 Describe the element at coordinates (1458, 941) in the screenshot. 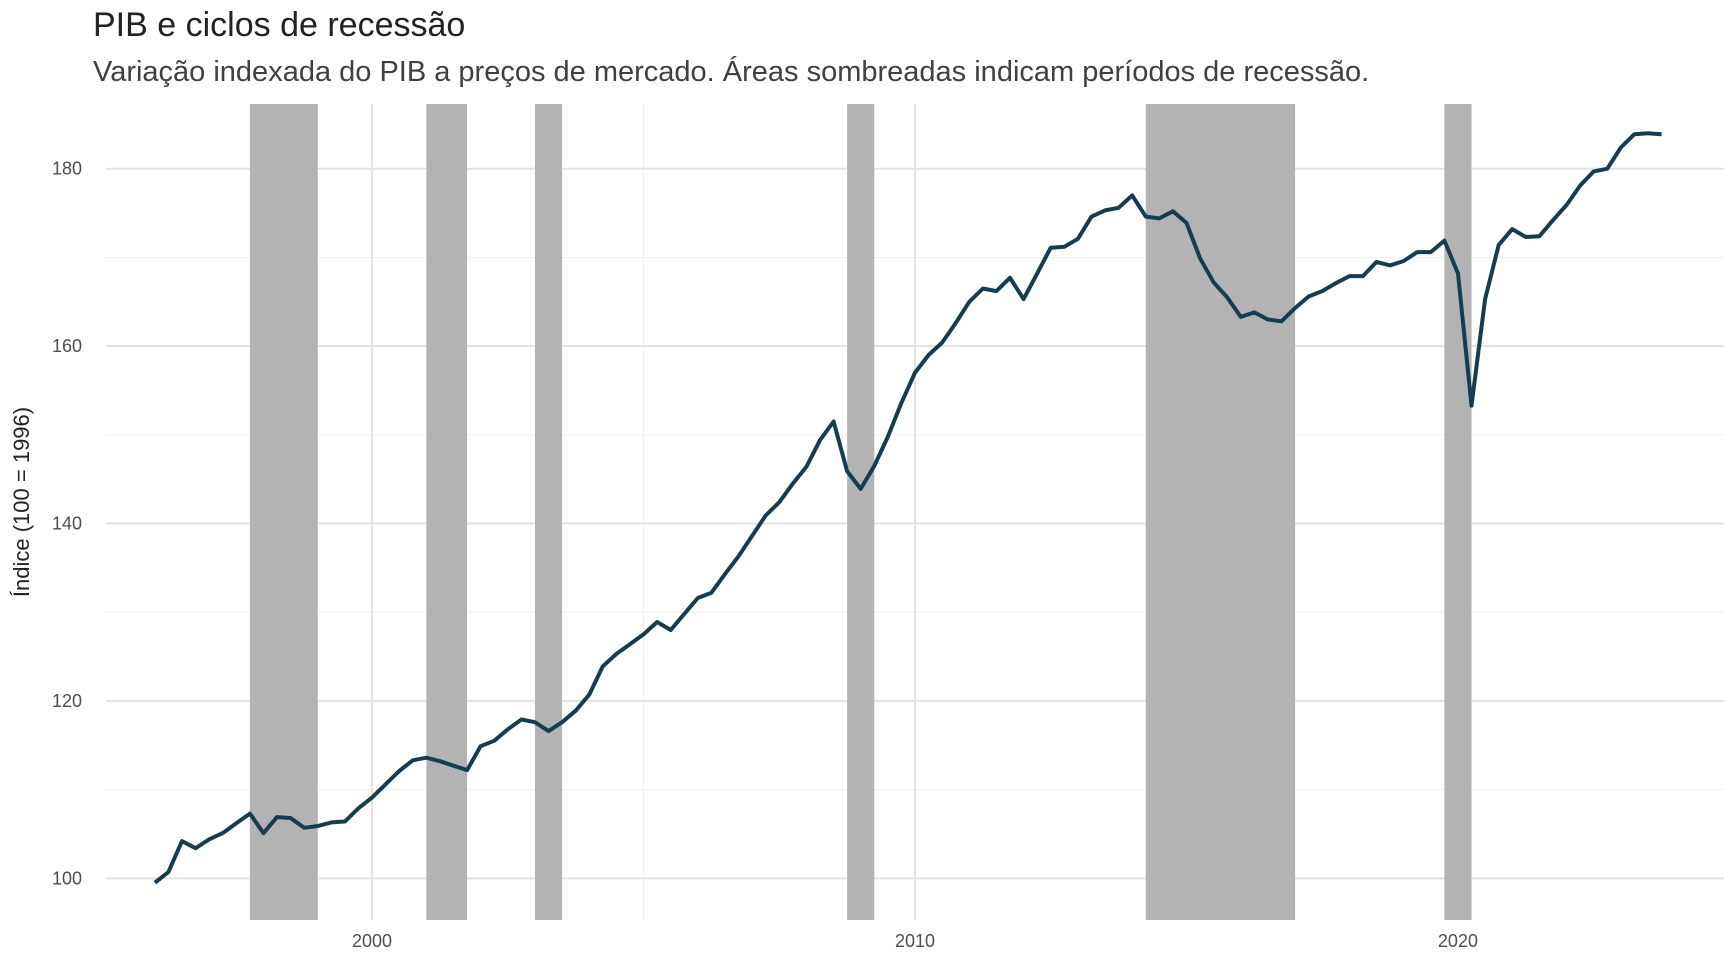

I see `x-tick-label: 2020` at that location.